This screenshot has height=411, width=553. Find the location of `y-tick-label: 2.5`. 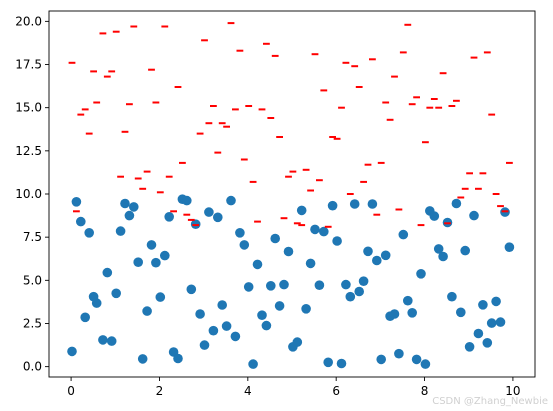

y-tick-label: 2.5 is located at coordinates (32, 323).